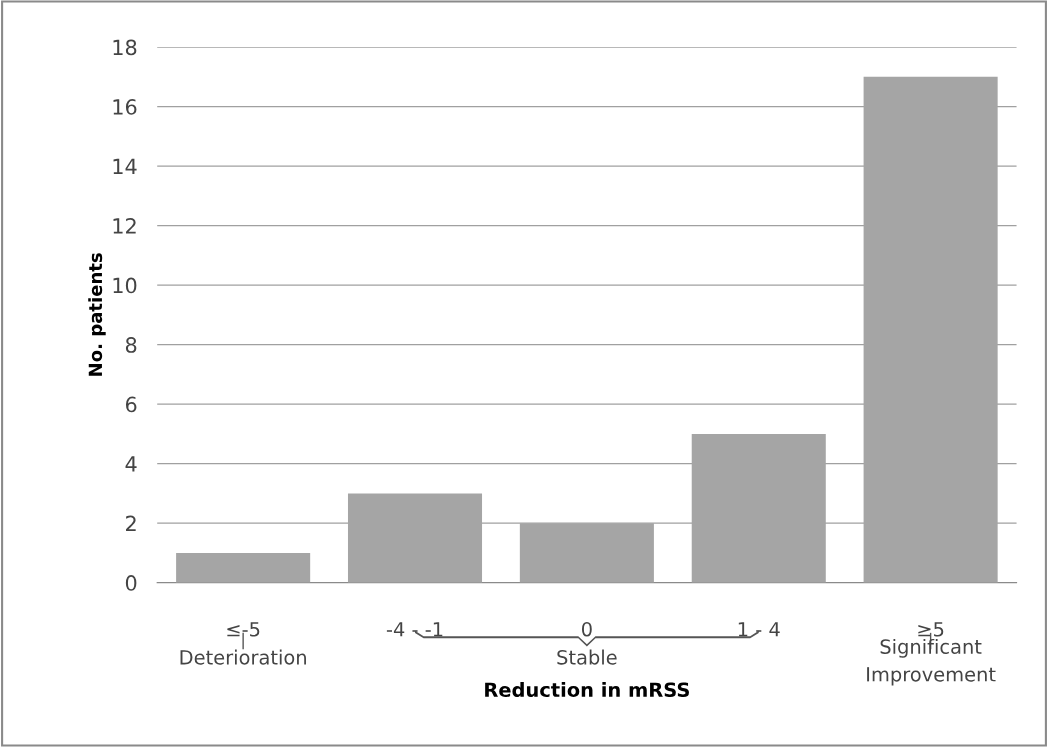 Image resolution: width=1048 pixels, height=747 pixels. Describe the element at coordinates (587, 690) in the screenshot. I see `x-axis-title: Reduction in mRSS` at that location.